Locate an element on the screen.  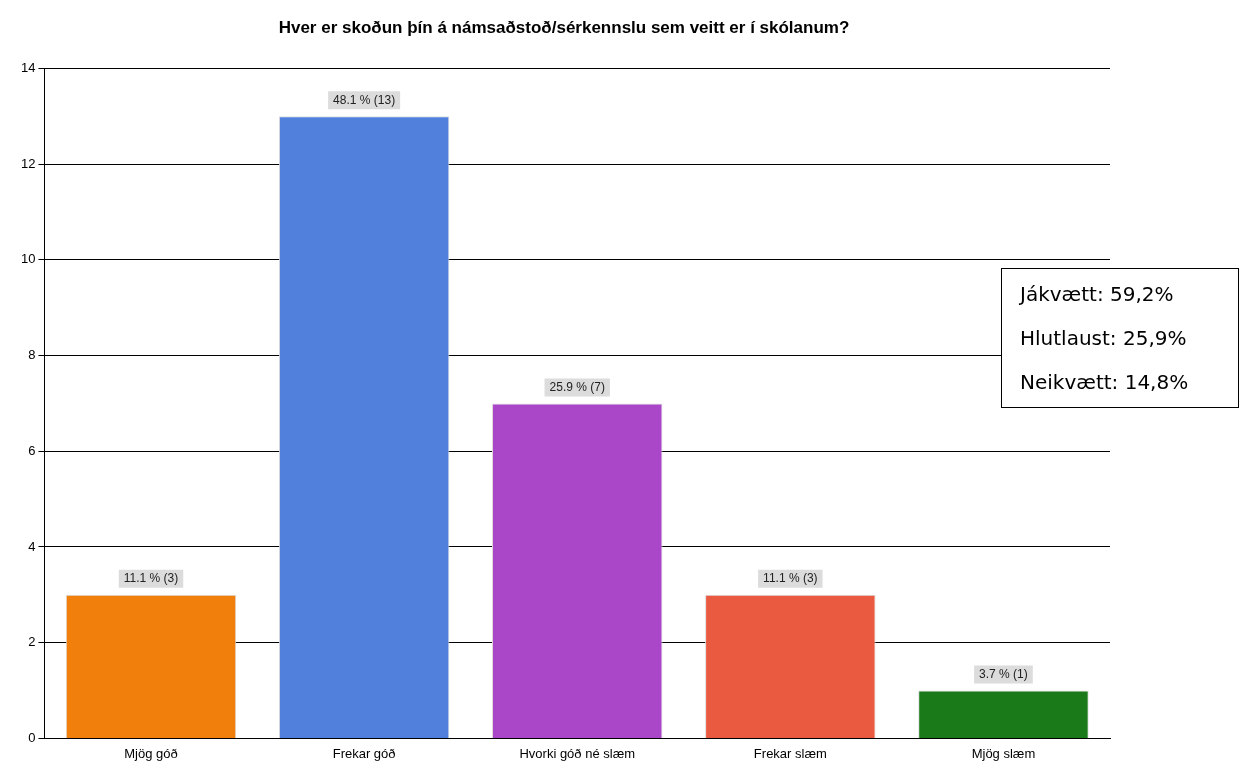
x-tick-label: Mjög góð is located at coordinates (151, 753).